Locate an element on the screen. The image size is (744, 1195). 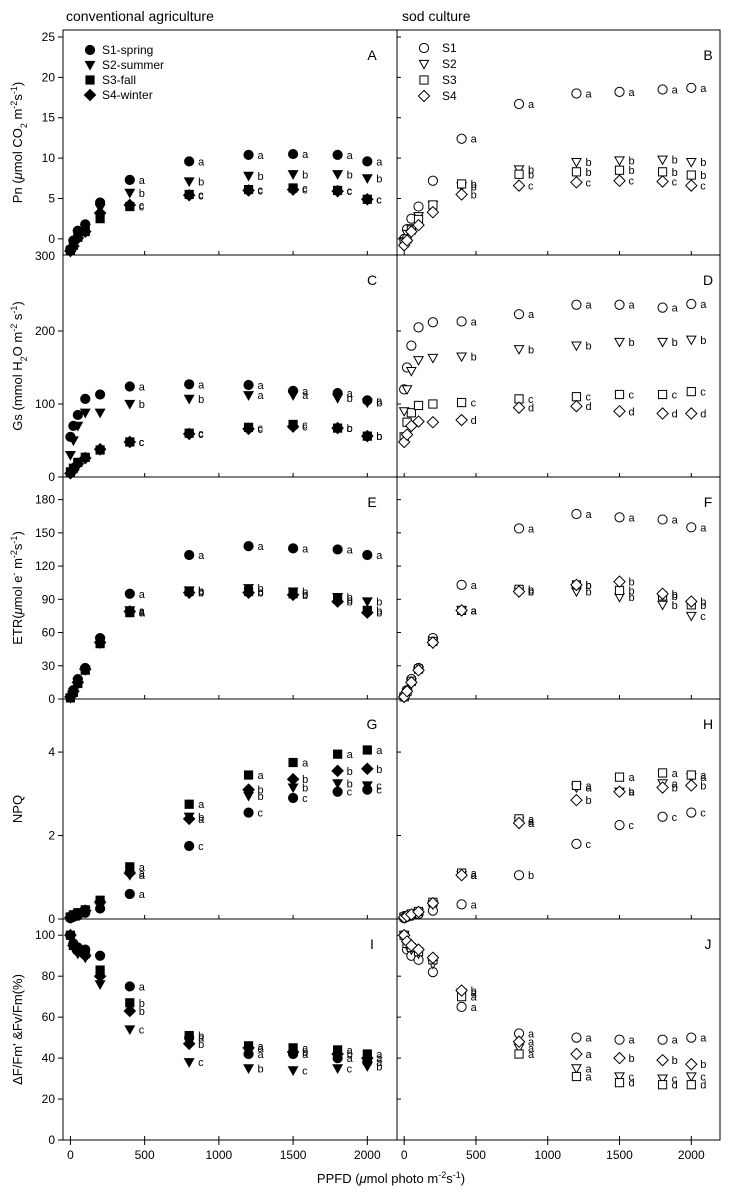
y-axis-label: Gs (mmol H2O m-2 s-1) is located at coordinates (19, 365).